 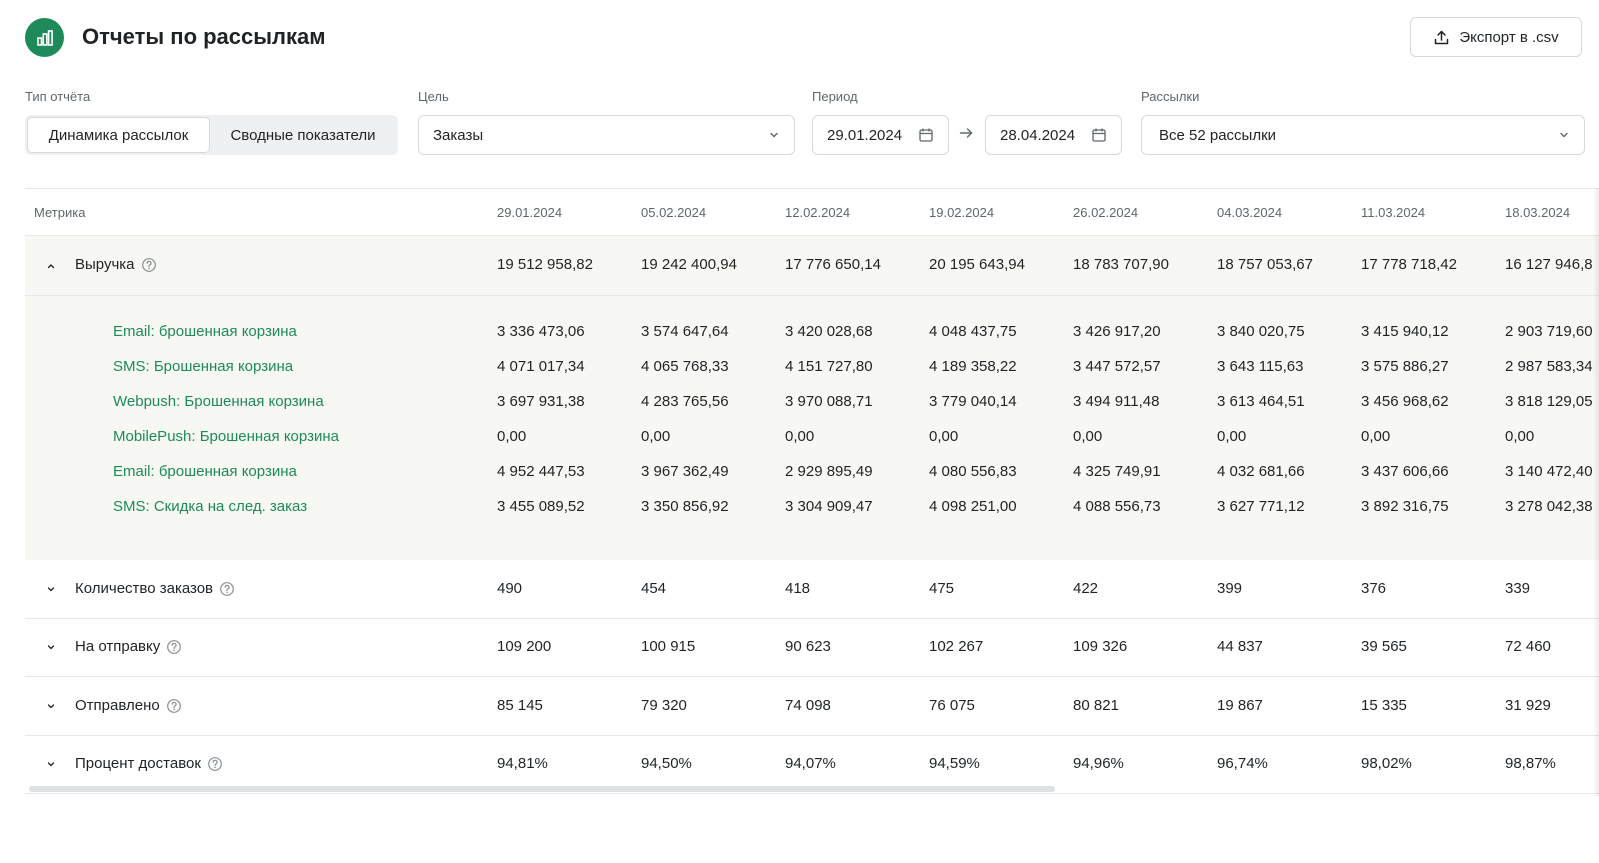 I want to click on table-cell: 3 613 464,51, so click(x=1261, y=401).